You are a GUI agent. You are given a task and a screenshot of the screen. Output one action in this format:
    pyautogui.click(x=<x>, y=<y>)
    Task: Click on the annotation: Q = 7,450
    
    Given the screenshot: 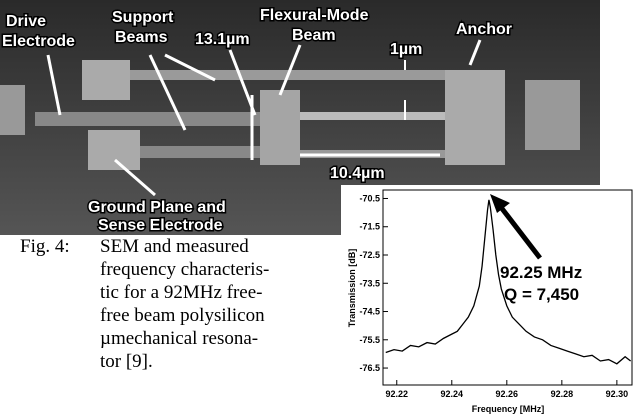 What is the action you would take?
    pyautogui.click(x=541, y=294)
    